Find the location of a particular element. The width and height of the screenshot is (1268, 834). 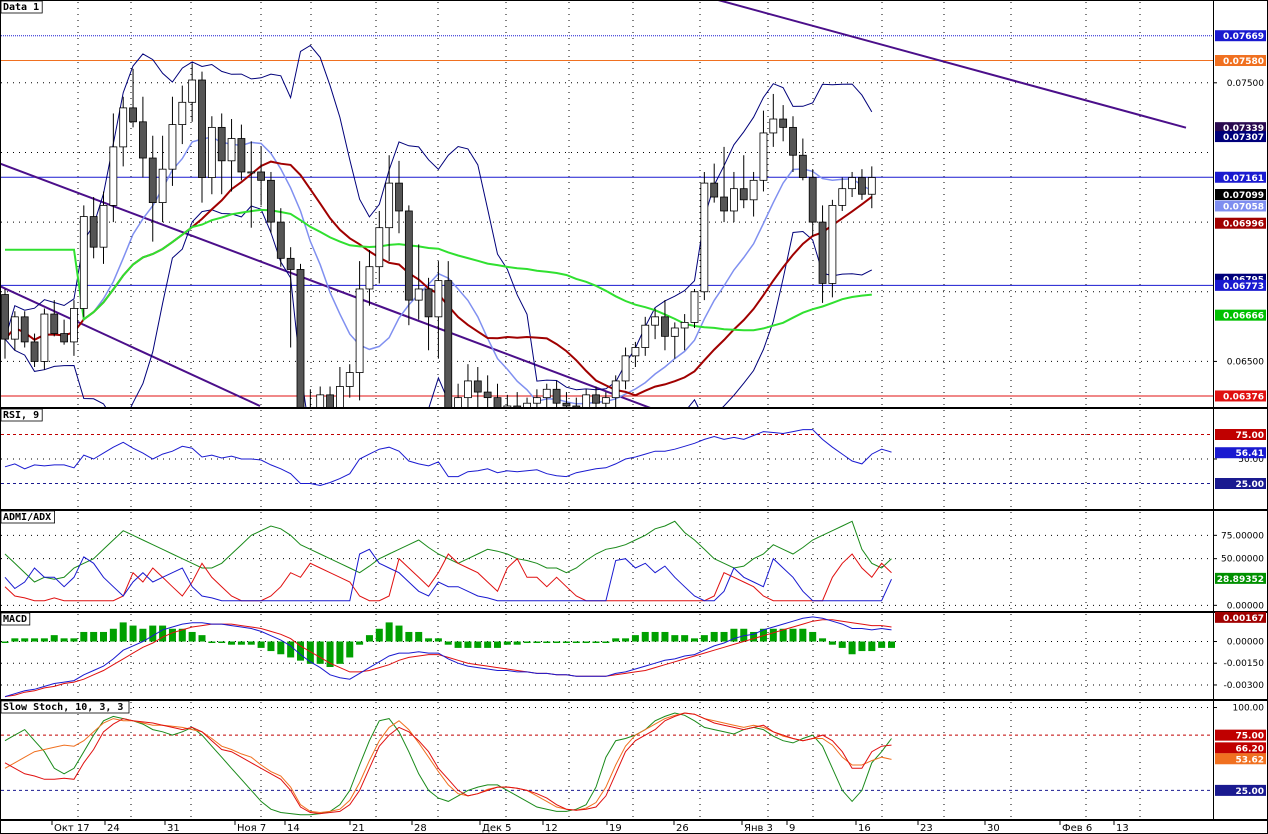

x-tick-label: Янв 3 is located at coordinates (758, 828).